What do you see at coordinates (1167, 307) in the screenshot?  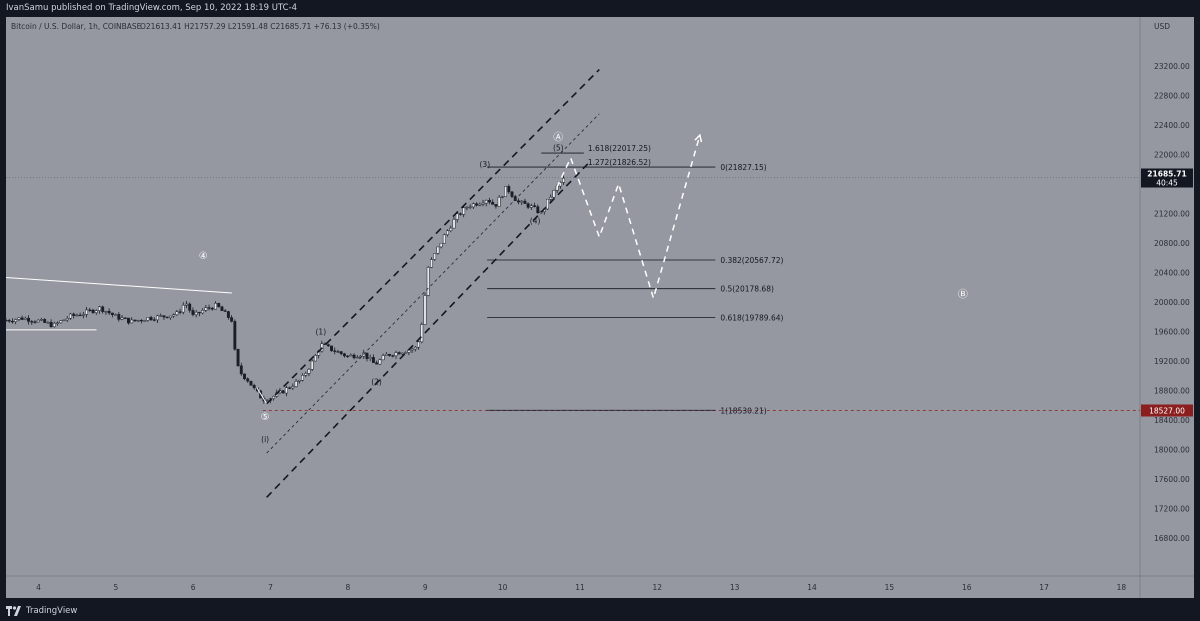 I see `price-axis-background` at bounding box center [1167, 307].